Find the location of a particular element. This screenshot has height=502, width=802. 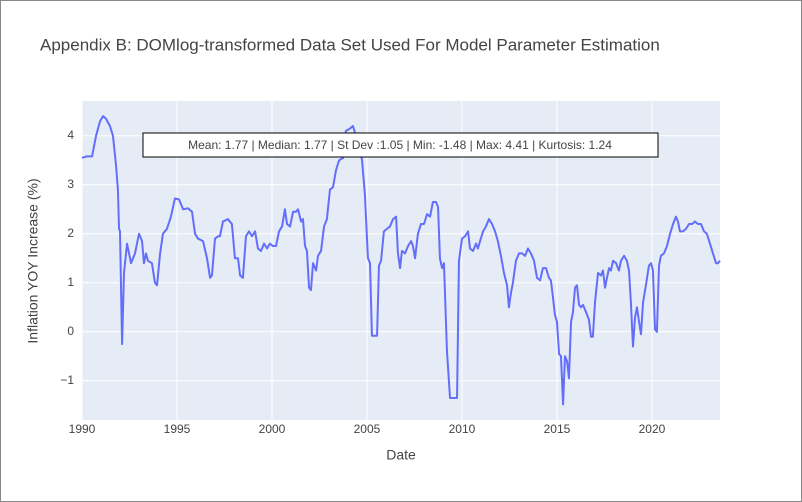

x-tick-label: 2015 is located at coordinates (557, 429).